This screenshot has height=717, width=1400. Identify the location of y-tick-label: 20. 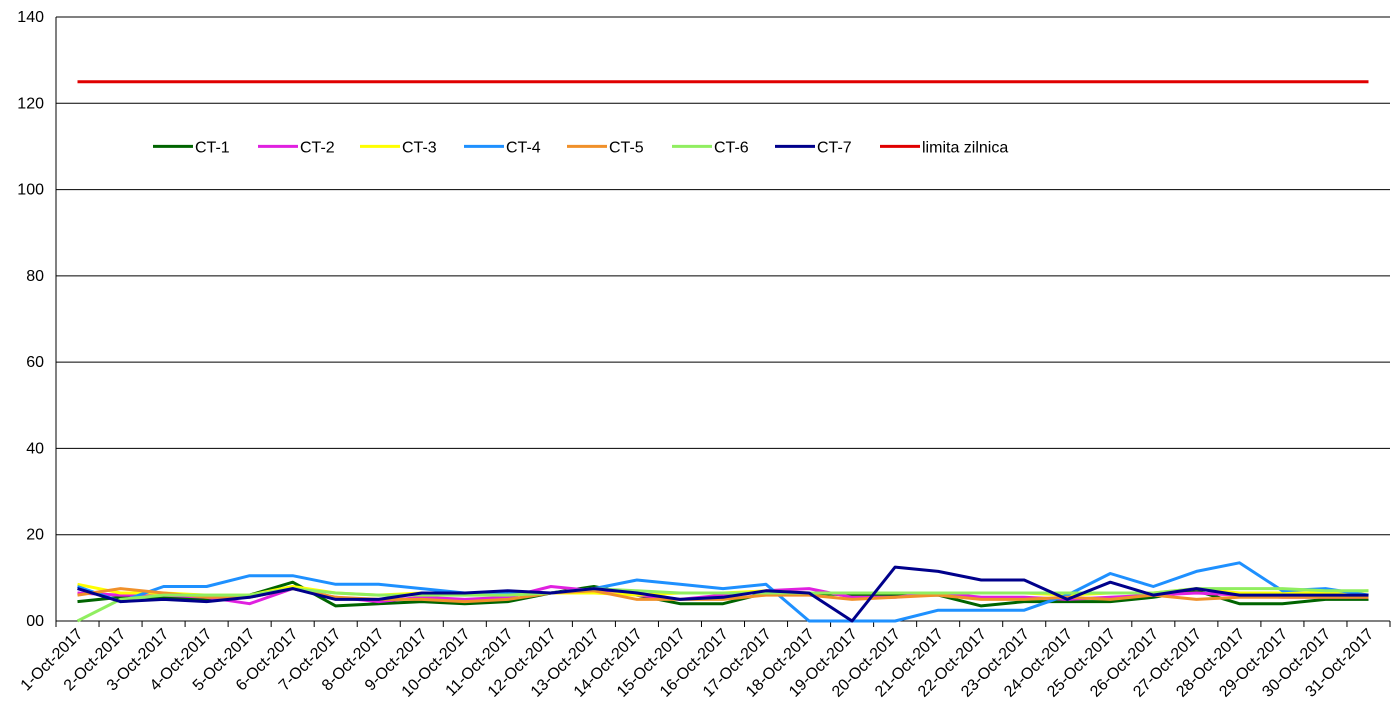
(35, 535).